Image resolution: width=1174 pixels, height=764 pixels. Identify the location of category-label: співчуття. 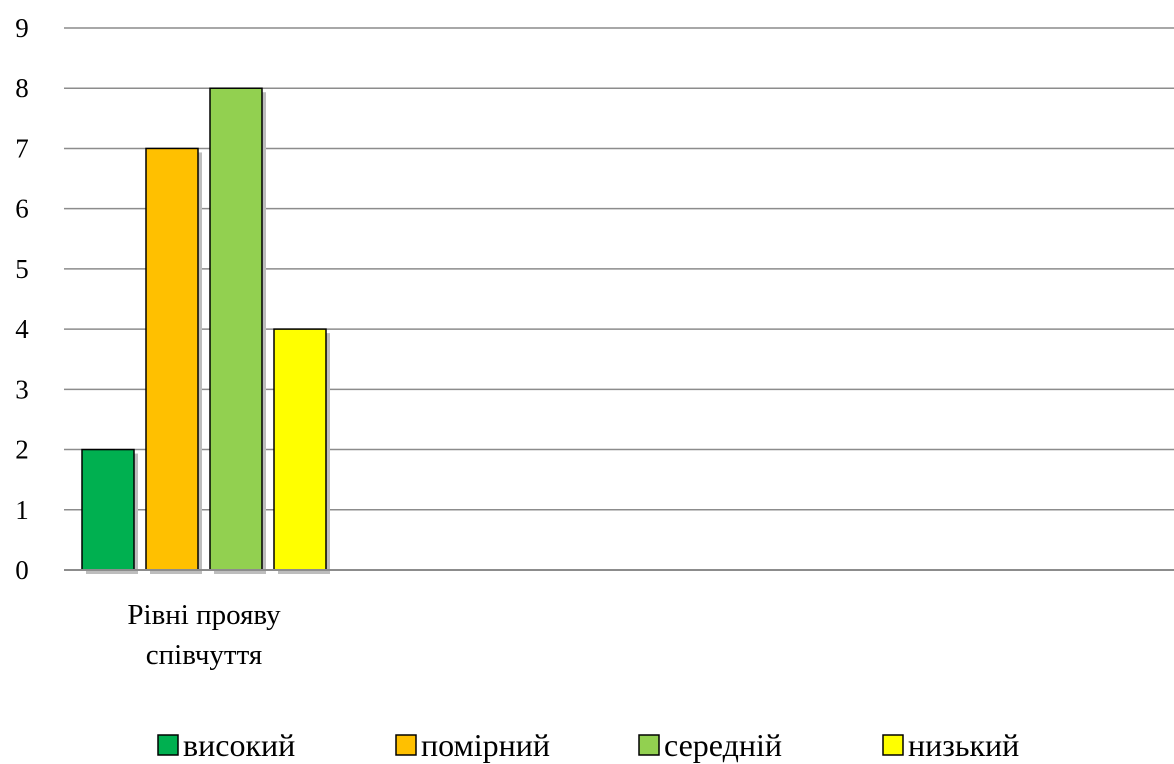
(204, 655).